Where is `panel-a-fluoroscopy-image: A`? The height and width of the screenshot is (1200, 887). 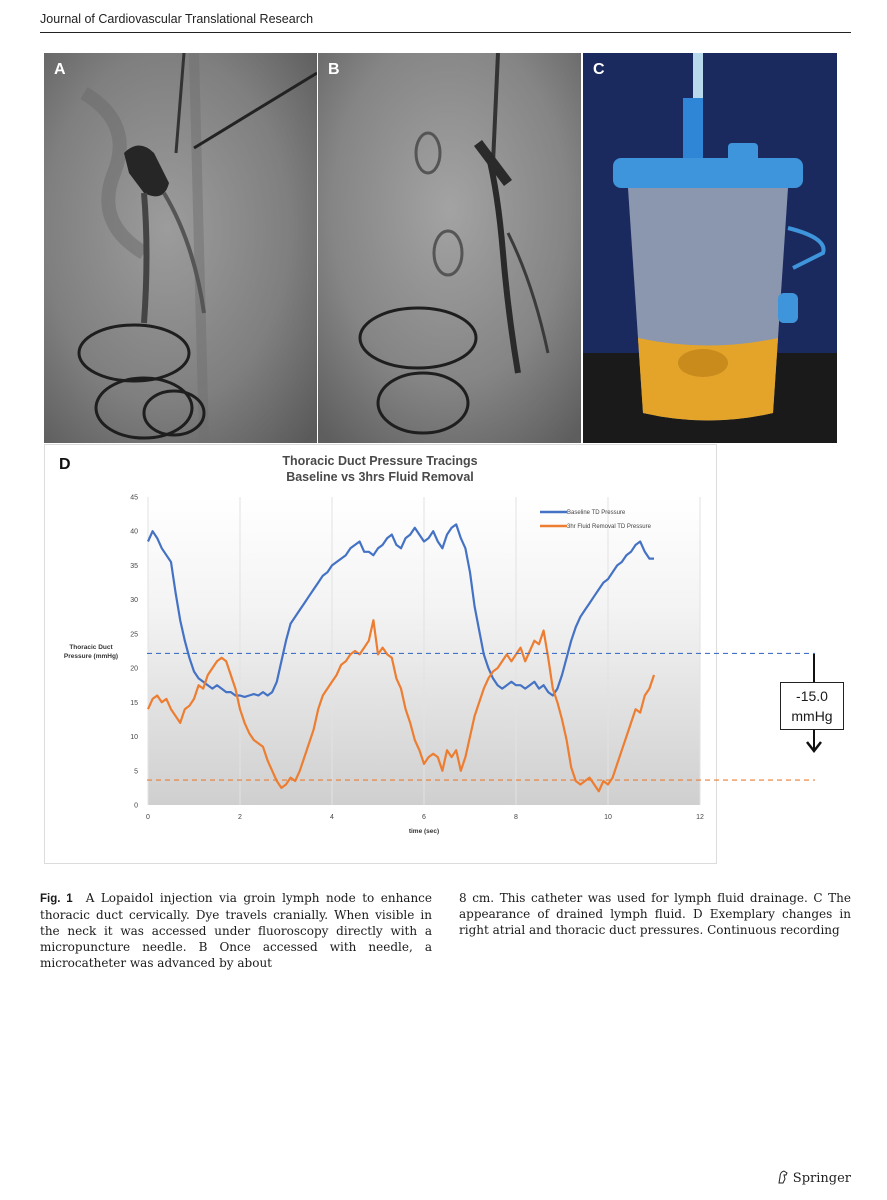 panel-a-fluoroscopy-image: A is located at coordinates (180, 248).